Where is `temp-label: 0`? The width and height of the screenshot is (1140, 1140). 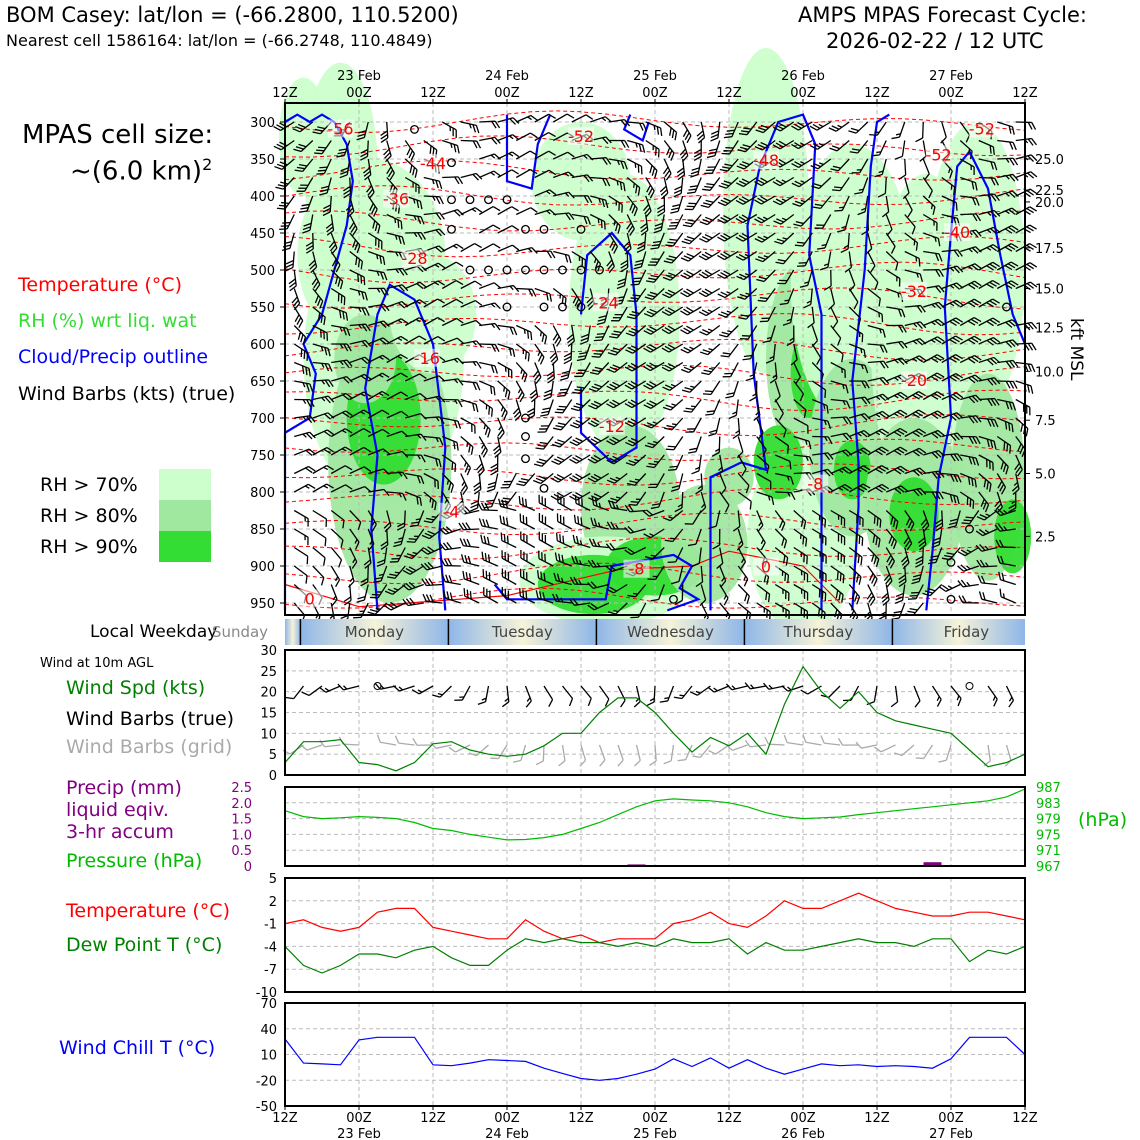
temp-label: 0 is located at coordinates (766, 566).